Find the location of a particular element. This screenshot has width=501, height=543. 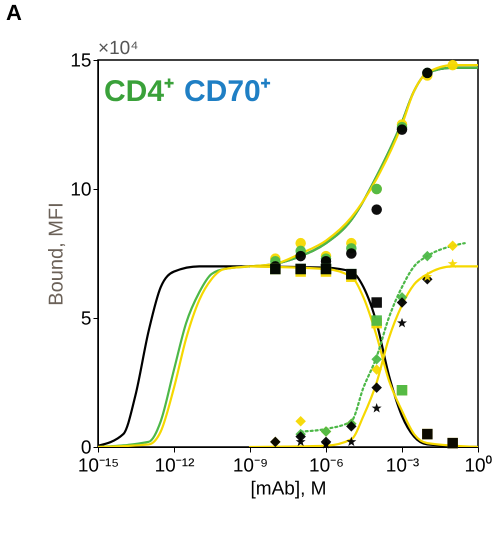

y-tick-label: 5 is located at coordinates (86, 319).